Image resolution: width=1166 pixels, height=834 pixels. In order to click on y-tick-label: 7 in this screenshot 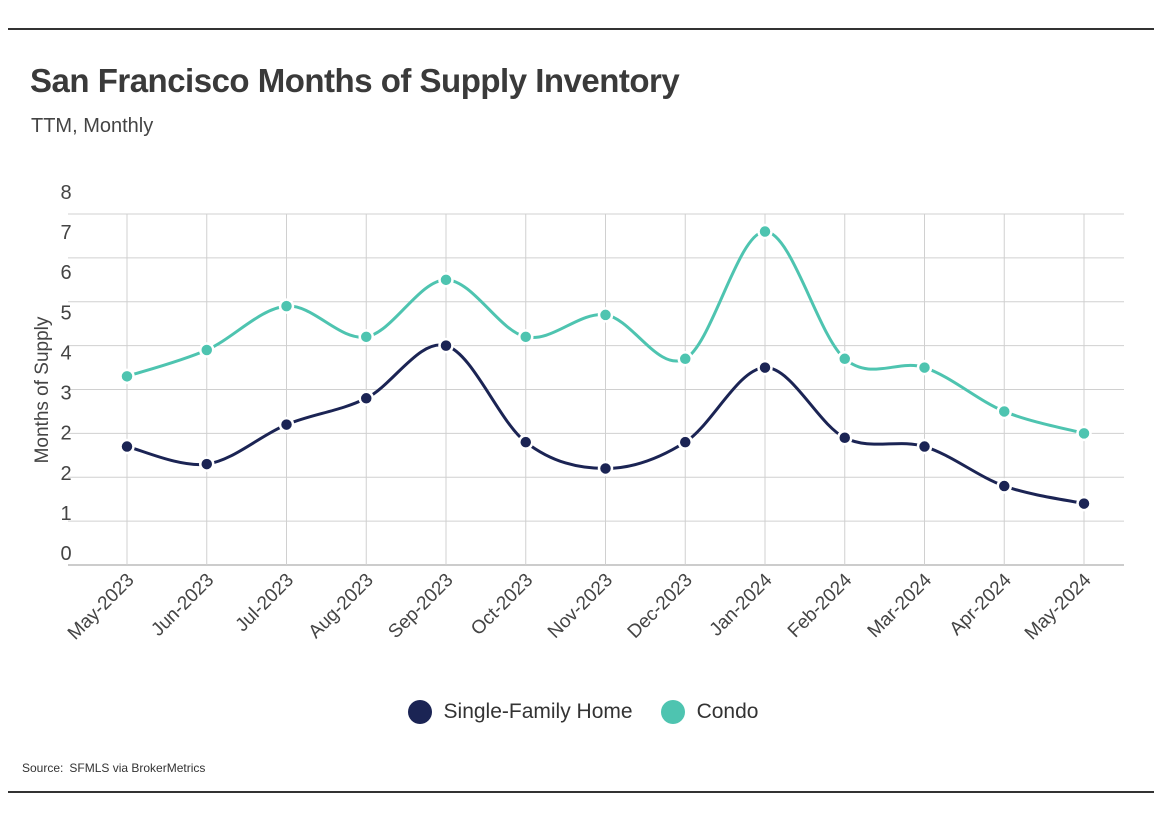, I will do `click(65, 233)`.